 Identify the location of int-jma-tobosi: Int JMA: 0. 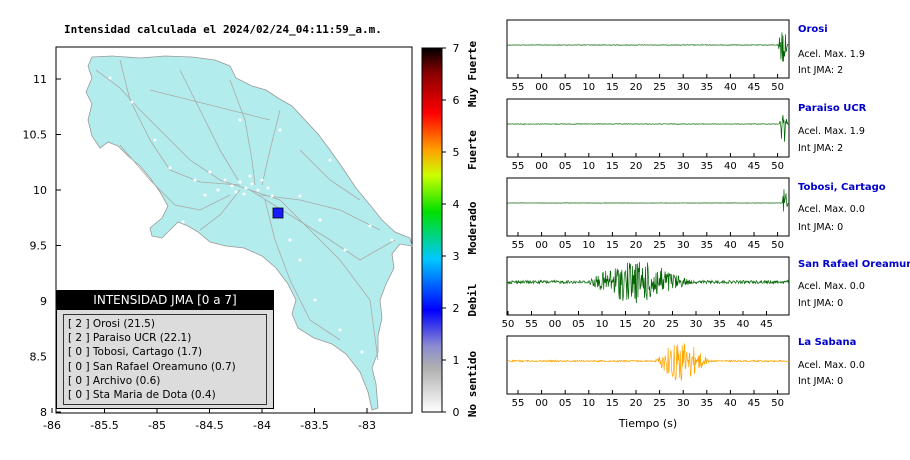
(821, 227).